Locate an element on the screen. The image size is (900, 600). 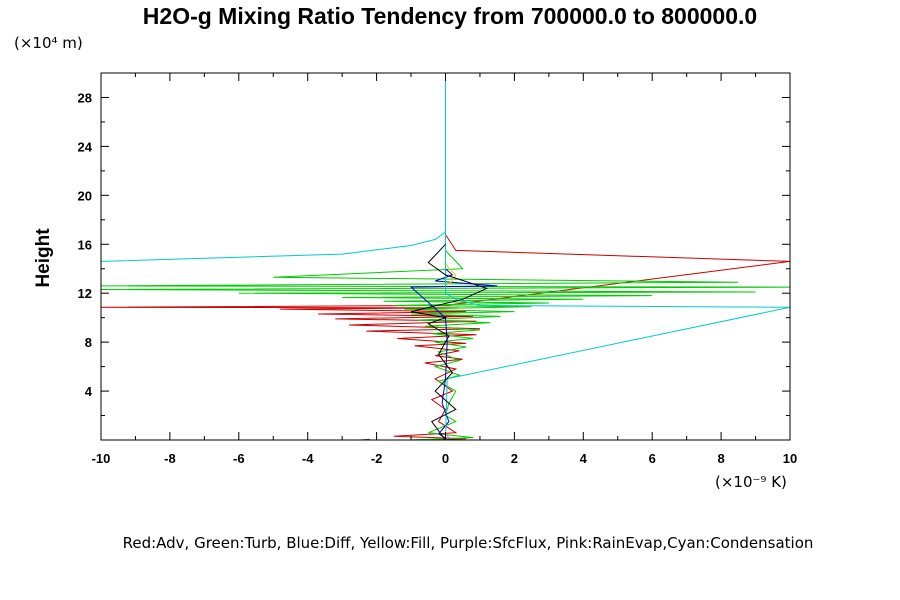
y-tick-label: 8 is located at coordinates (88, 342).